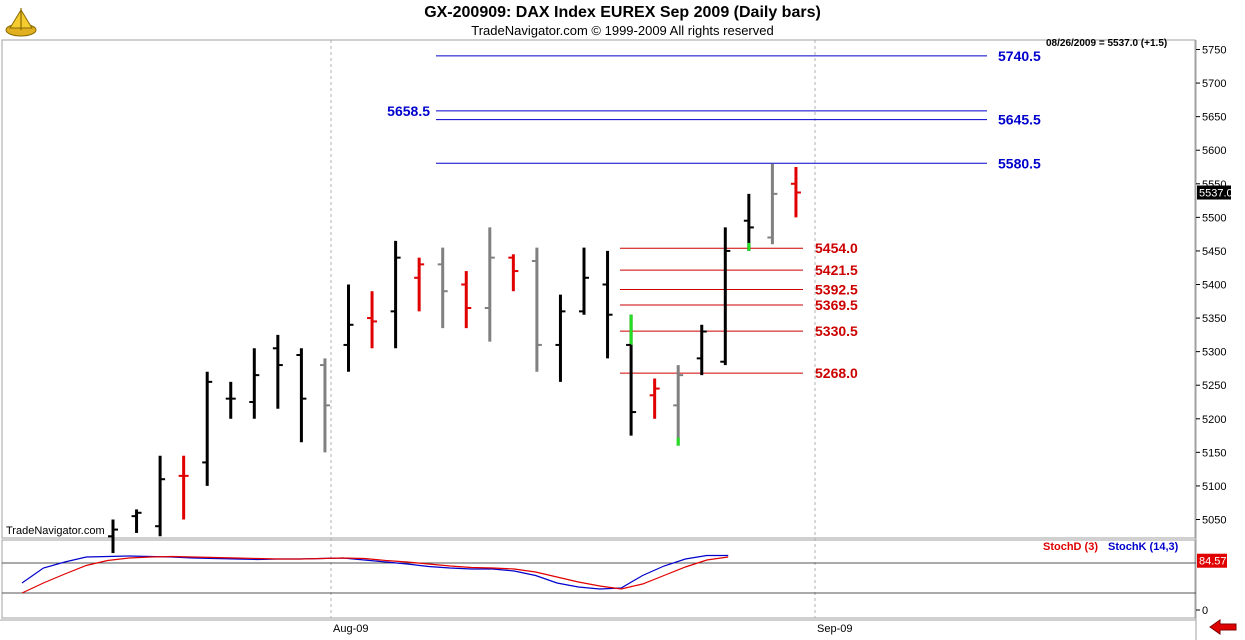  Describe the element at coordinates (350, 629) in the screenshot. I see `x-tick-label: Aug-09` at that location.